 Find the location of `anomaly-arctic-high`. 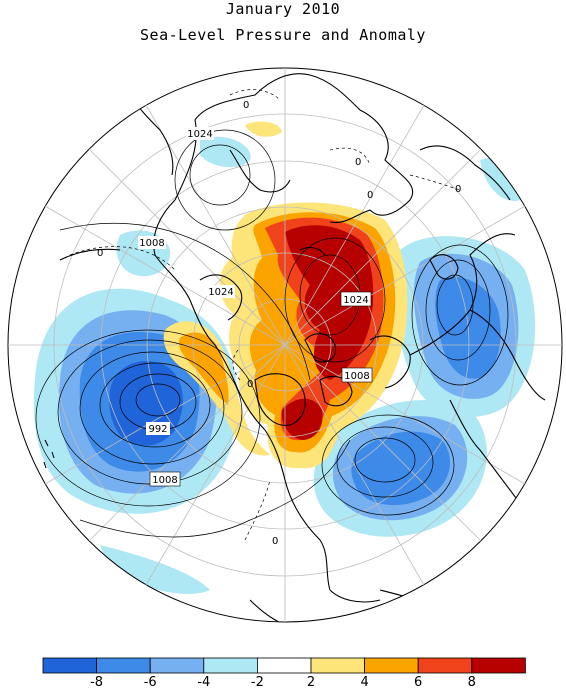

anomaly-arctic-high is located at coordinates (313, 335).